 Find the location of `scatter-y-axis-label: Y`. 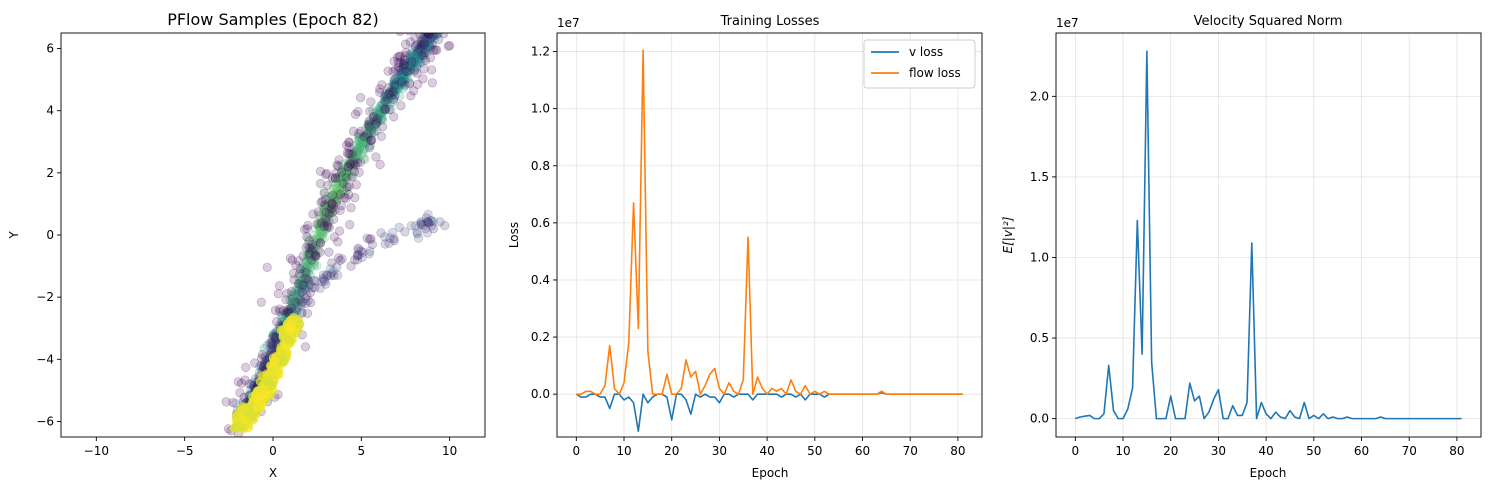

scatter-y-axis-label: Y is located at coordinates (14, 235).